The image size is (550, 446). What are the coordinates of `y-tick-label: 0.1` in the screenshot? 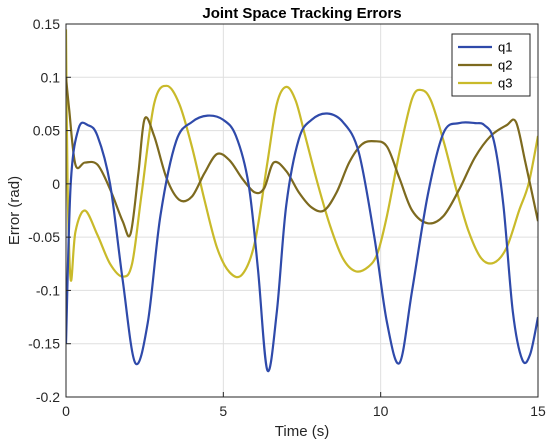 It's located at (51, 77).